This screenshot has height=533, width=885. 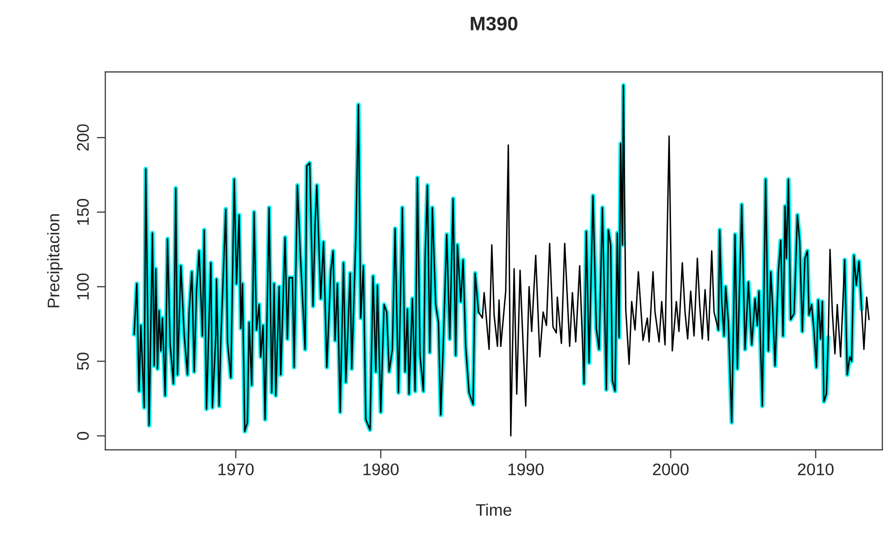 I want to click on y-axis-title: Precipitacion, so click(x=55, y=261).